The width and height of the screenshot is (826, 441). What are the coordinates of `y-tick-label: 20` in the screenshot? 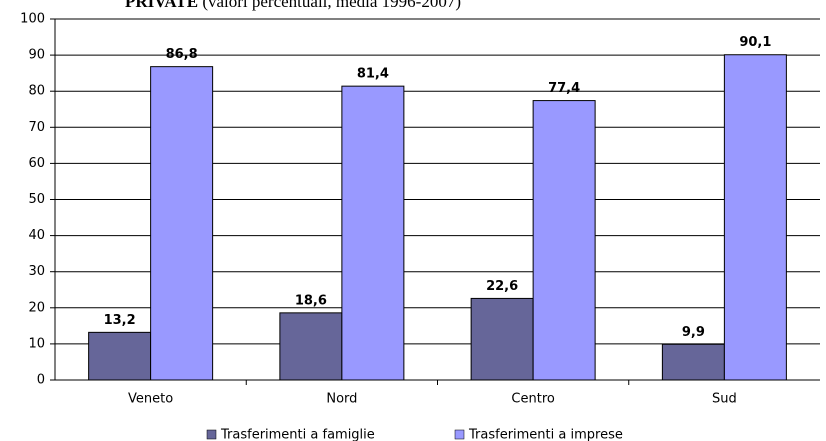 It's located at (36, 307).